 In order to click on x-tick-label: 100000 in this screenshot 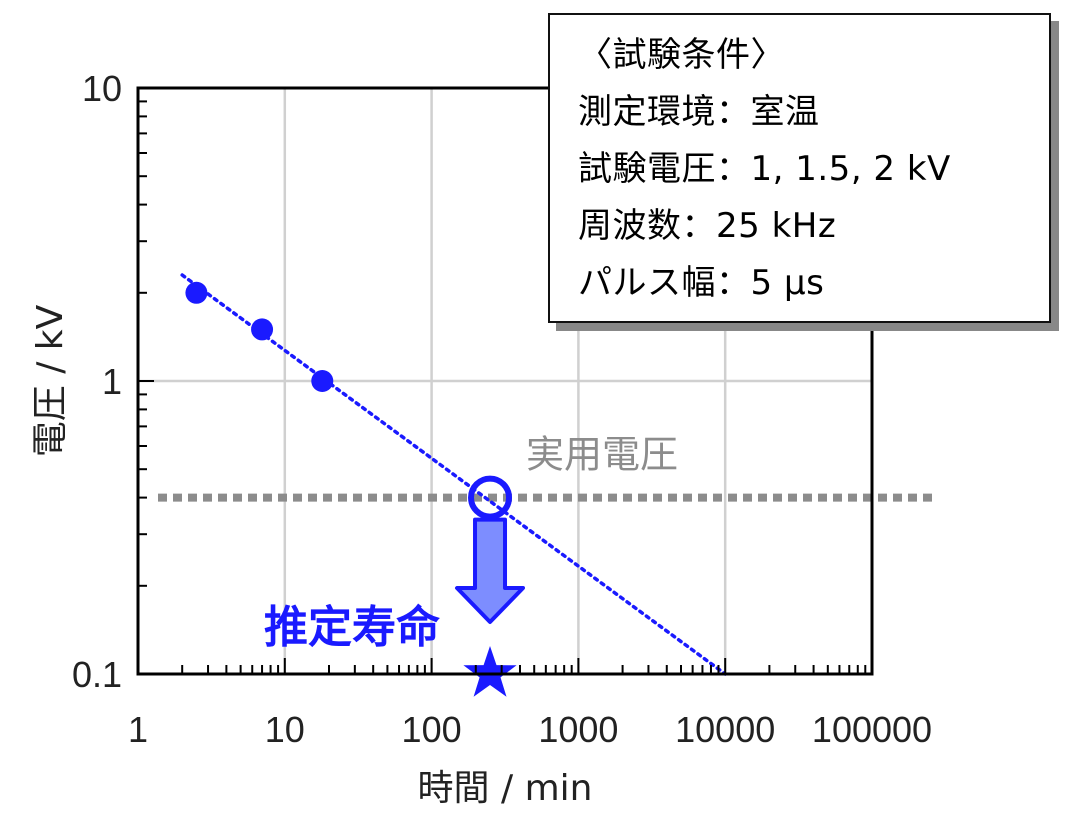, I will do `click(872, 729)`.